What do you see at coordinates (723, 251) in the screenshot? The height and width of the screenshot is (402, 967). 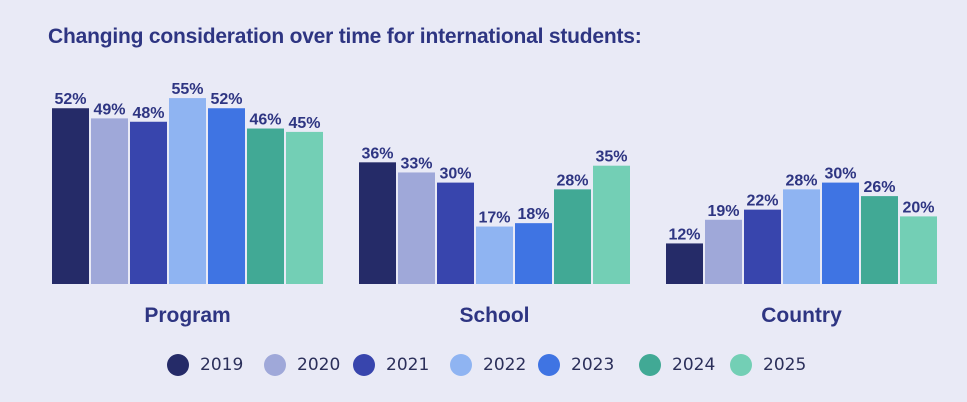 I see `bar-country-2020` at bounding box center [723, 251].